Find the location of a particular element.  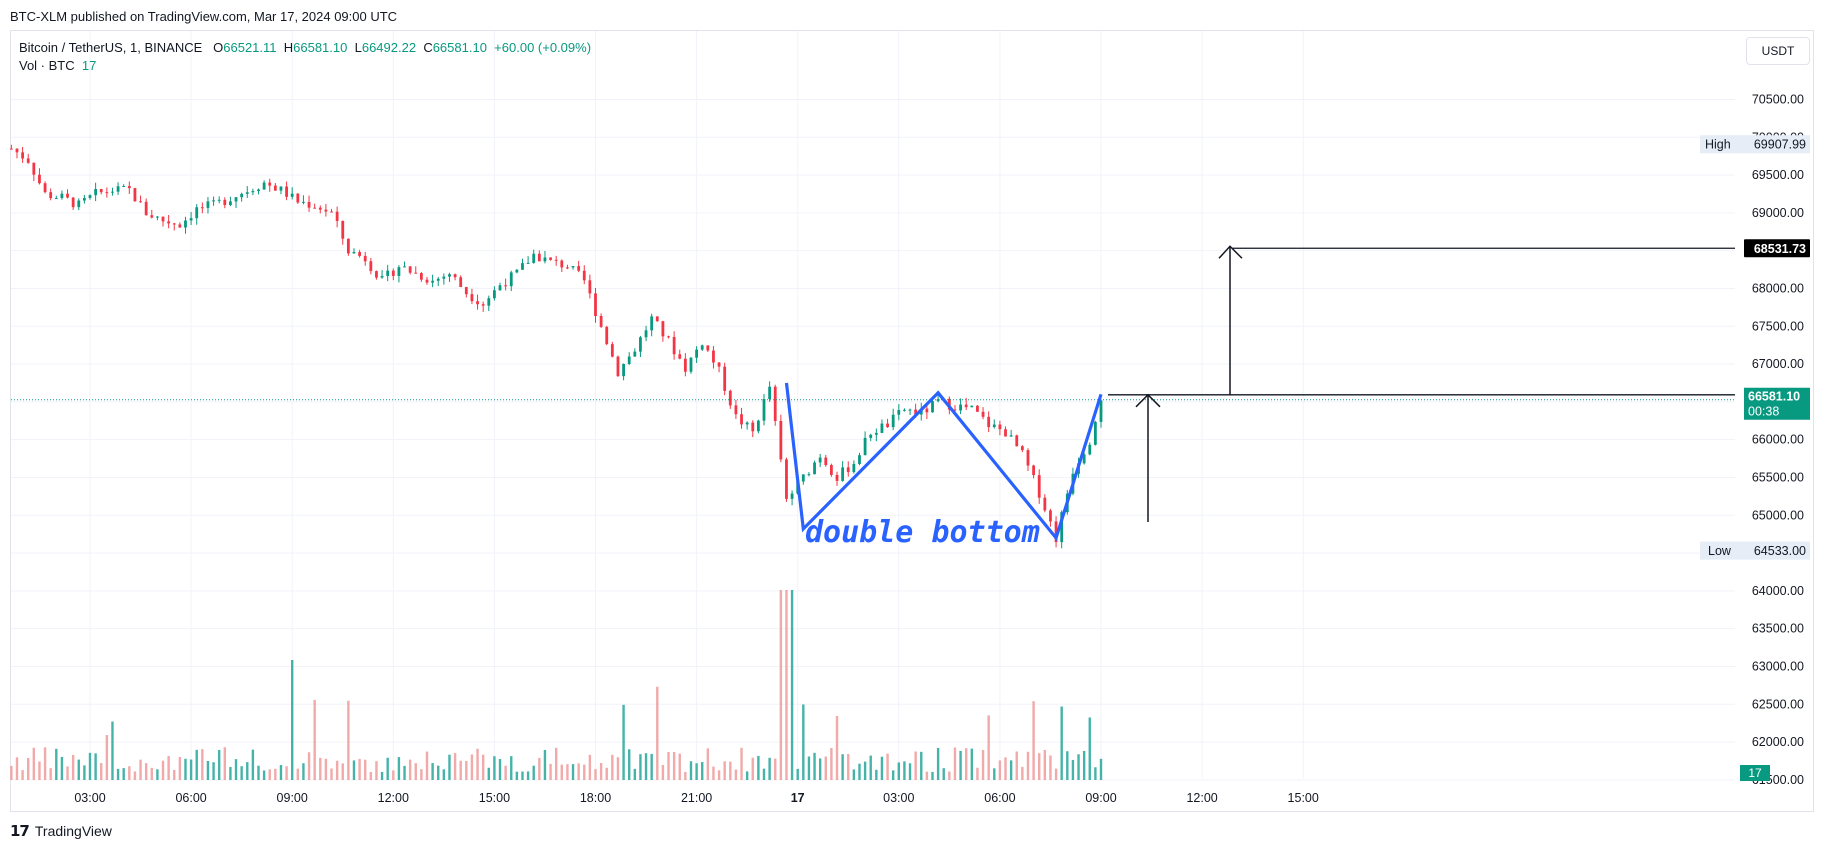

currency-button: USDT is located at coordinates (1778, 51).